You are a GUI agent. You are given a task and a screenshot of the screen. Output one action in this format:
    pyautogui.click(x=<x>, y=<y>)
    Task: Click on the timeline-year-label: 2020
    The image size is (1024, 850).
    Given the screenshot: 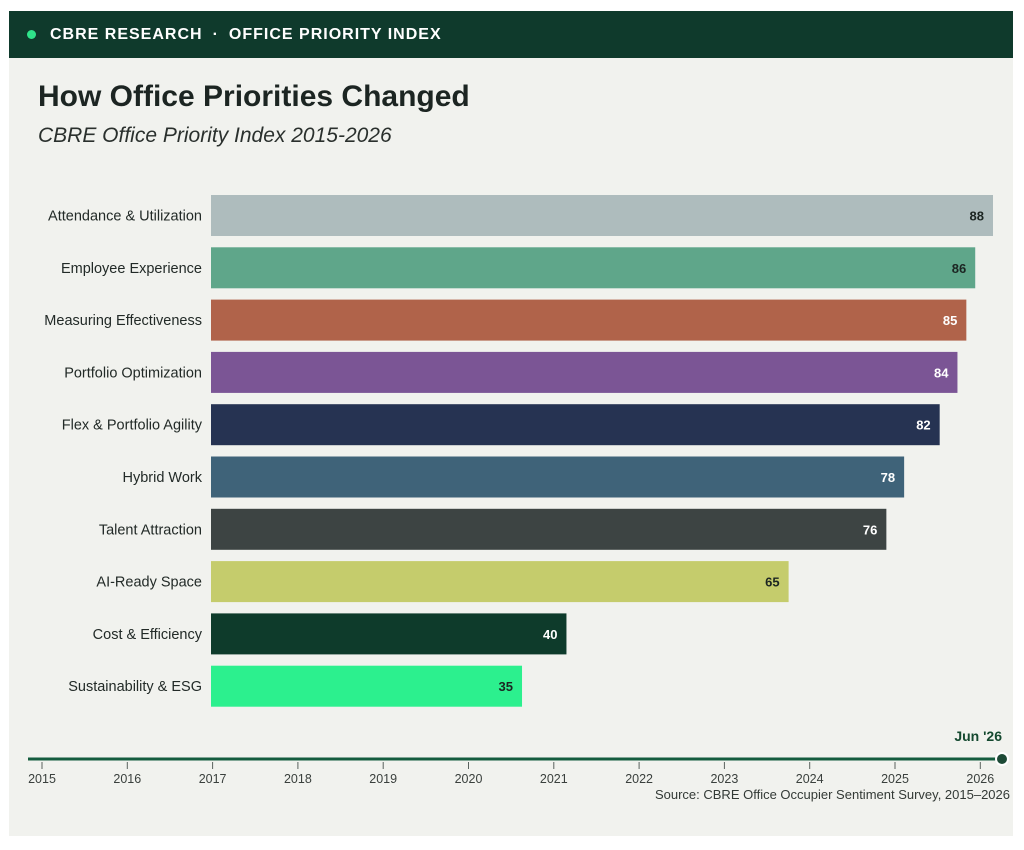 What is the action you would take?
    pyautogui.click(x=469, y=779)
    